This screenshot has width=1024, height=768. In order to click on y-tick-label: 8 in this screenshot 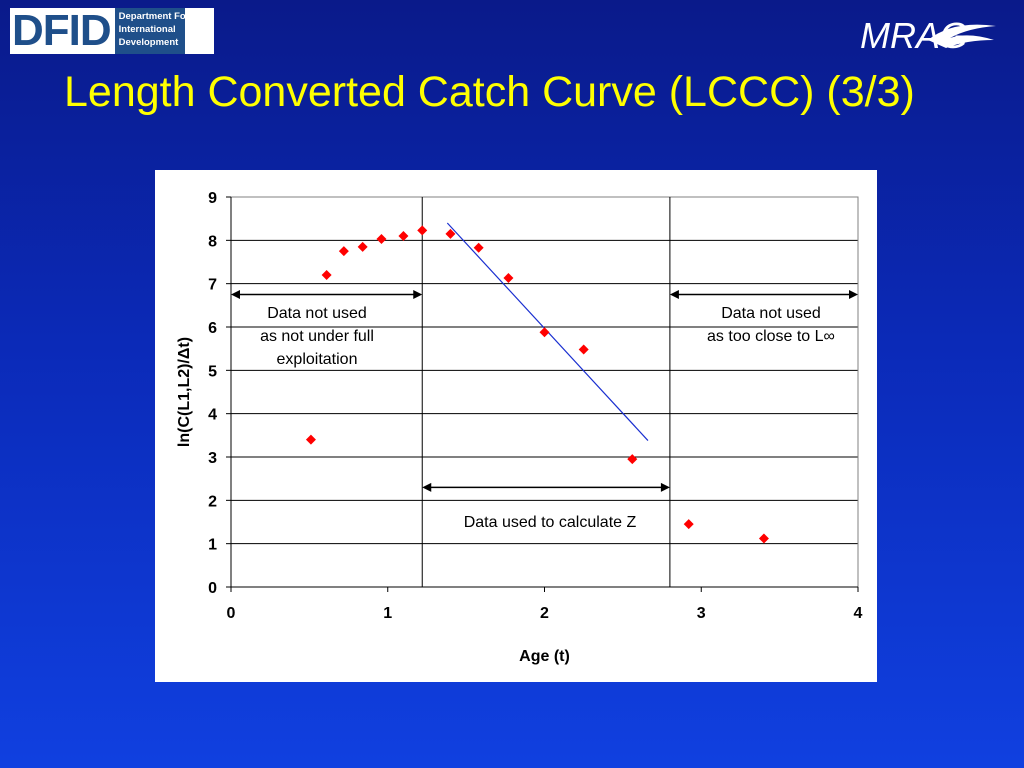, I will do `click(212, 241)`.